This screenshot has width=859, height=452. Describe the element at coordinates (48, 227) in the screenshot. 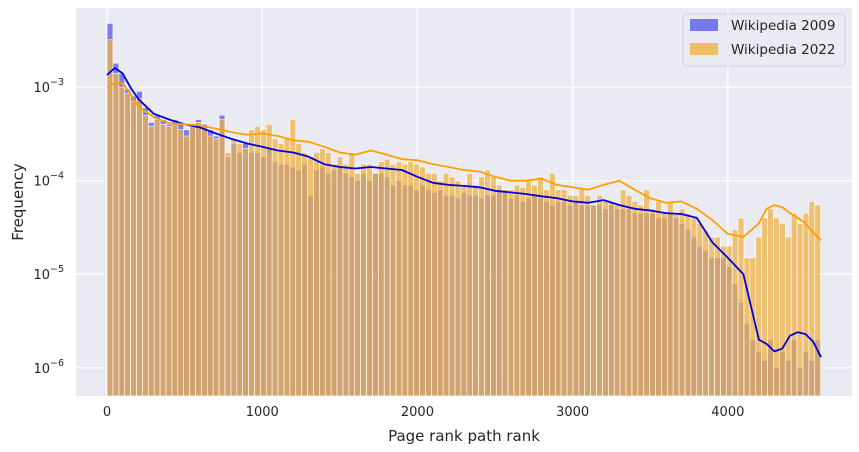

I see `y-tick-labels: 10⁻⁶ 10⁻⁵ 10⁻⁴ 10⁻³` at that location.